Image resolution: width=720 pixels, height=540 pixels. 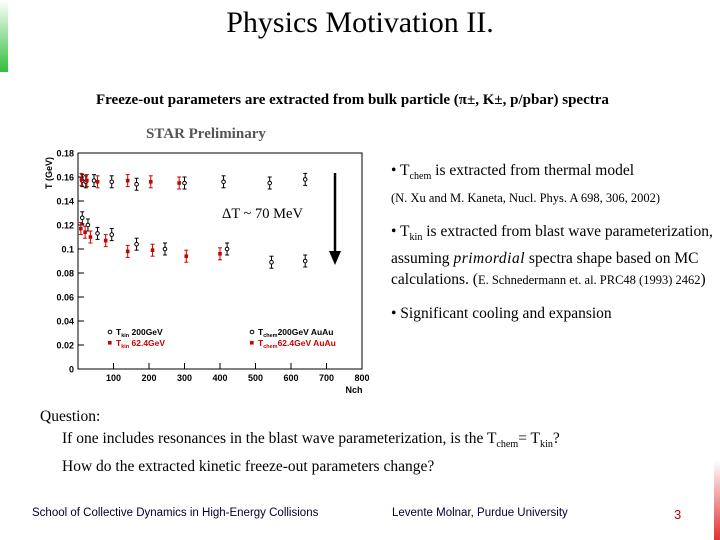 What do you see at coordinates (295, 333) in the screenshot?
I see `svg-text: Tchem200GeV AuAu` at bounding box center [295, 333].